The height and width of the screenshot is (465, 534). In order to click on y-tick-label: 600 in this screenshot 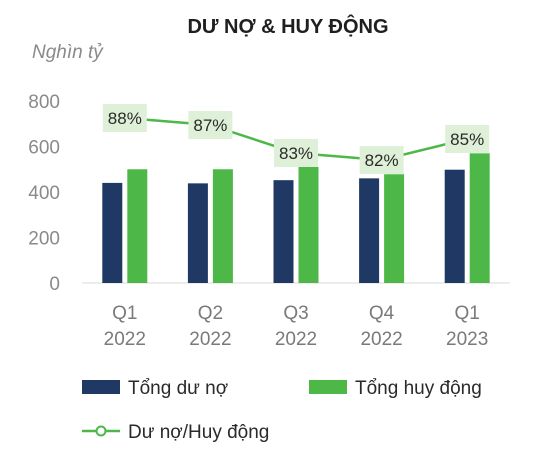, I will do `click(44, 148)`.